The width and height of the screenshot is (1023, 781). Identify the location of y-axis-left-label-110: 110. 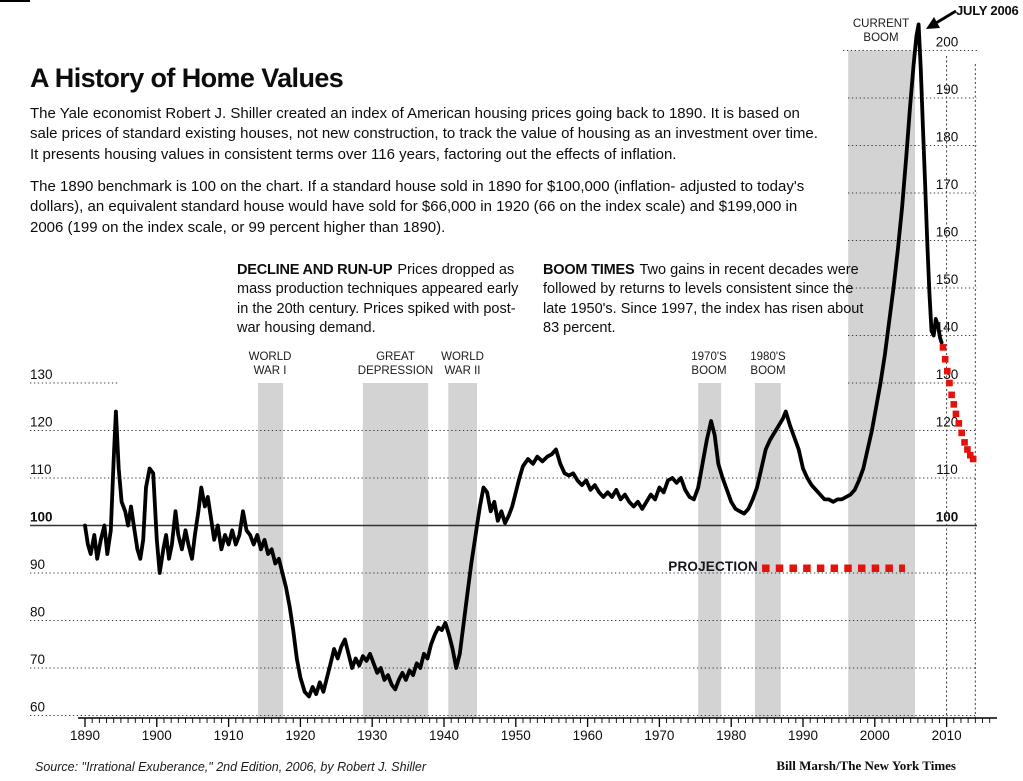
(41, 469).